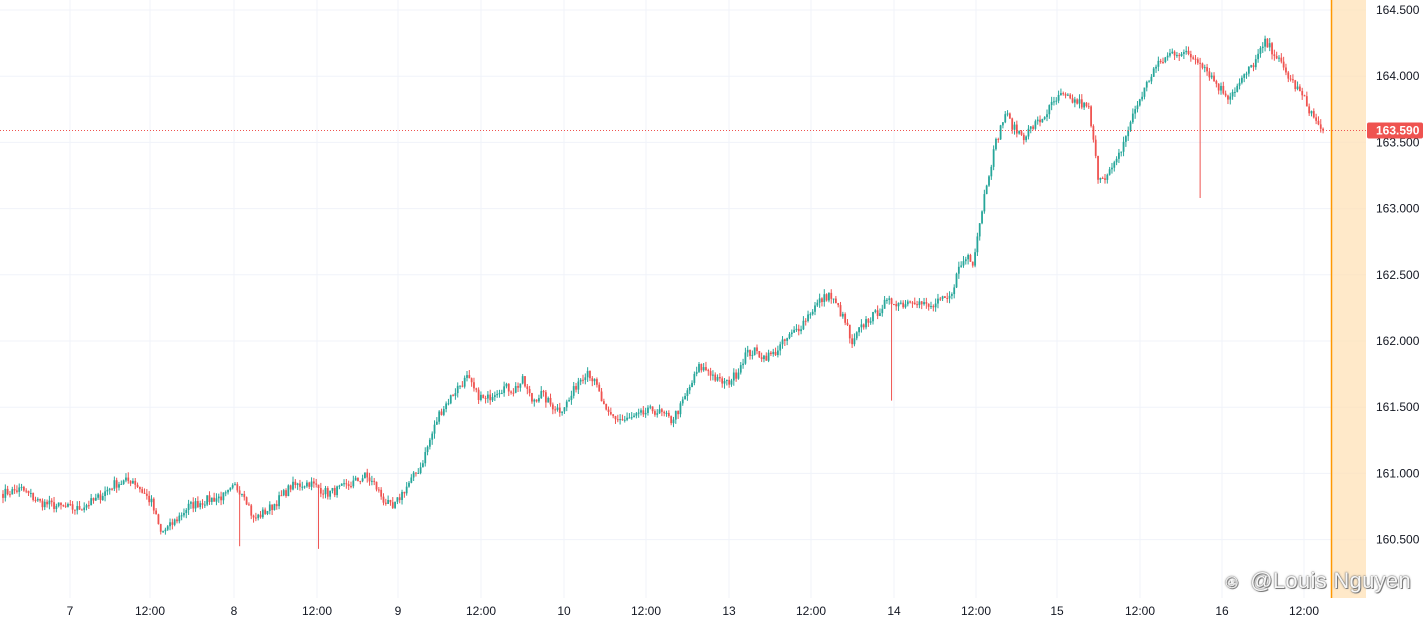 The width and height of the screenshot is (1425, 622). I want to click on zhihu-logo-icon: ☺, so click(1232, 582).